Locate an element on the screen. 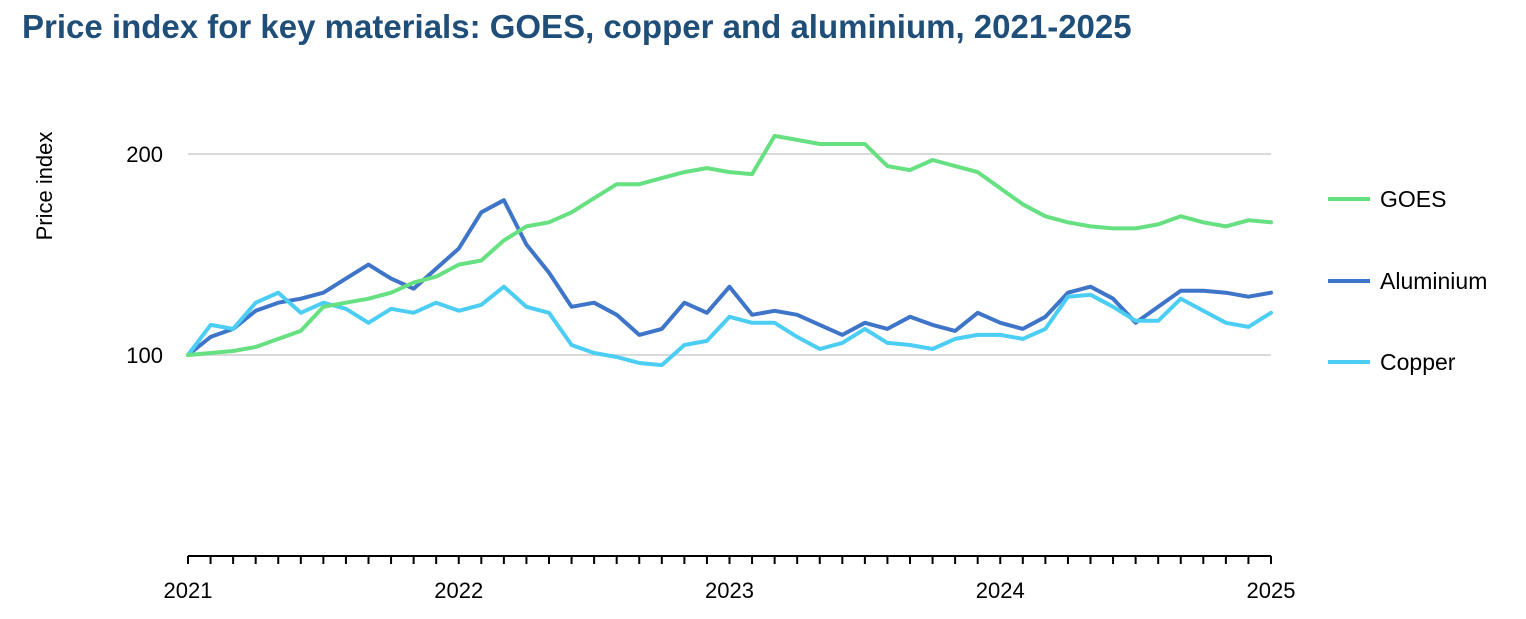 Image resolution: width=1526 pixels, height=619 pixels. legend-label-aluminium: Aluminium is located at coordinates (1433, 281).